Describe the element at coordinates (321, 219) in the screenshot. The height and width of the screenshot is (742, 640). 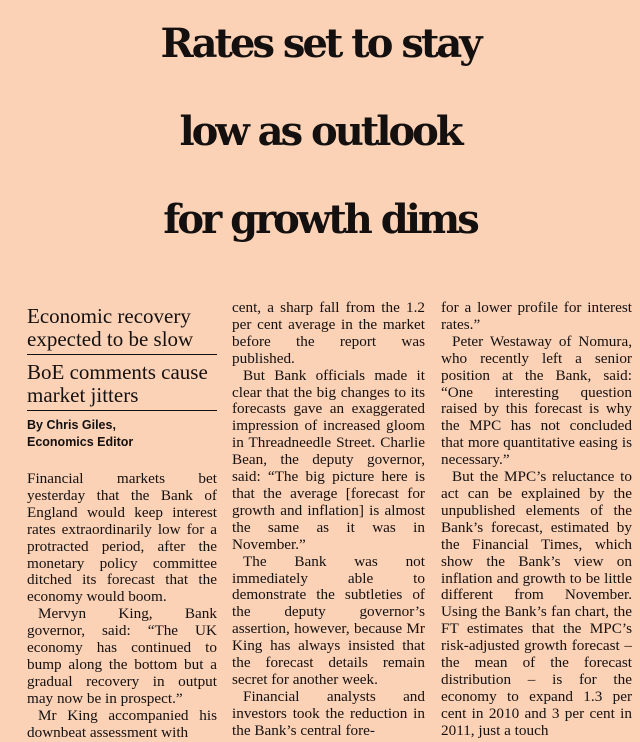
I see `headline-line-3: for growth dims` at that location.